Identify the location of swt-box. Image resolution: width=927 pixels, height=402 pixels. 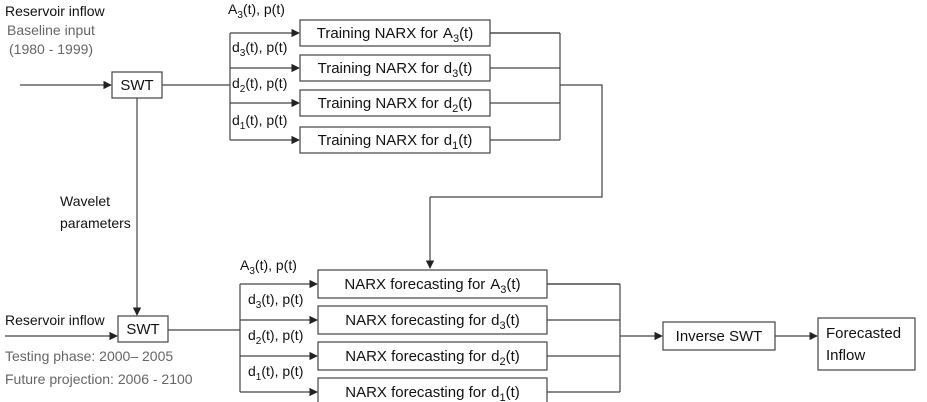
(143, 329).